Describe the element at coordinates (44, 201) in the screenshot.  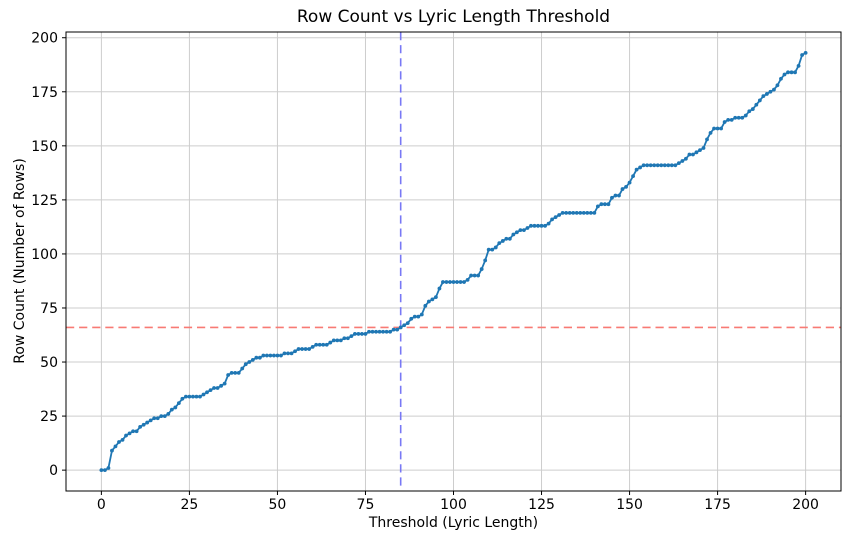
I see `y-tick-label: 125` at that location.